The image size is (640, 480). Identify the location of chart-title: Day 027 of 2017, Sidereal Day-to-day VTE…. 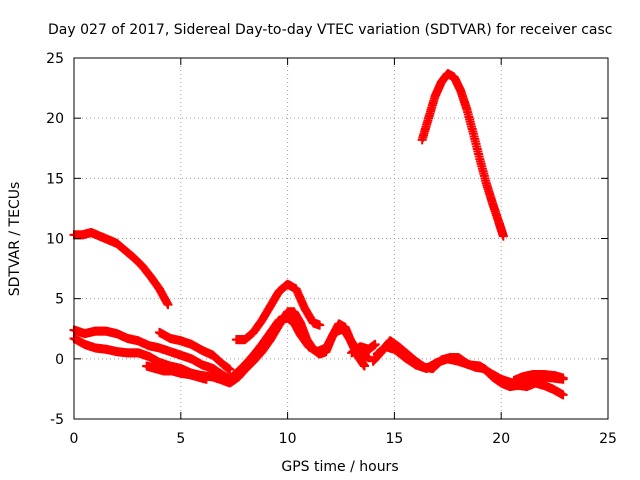
(330, 30).